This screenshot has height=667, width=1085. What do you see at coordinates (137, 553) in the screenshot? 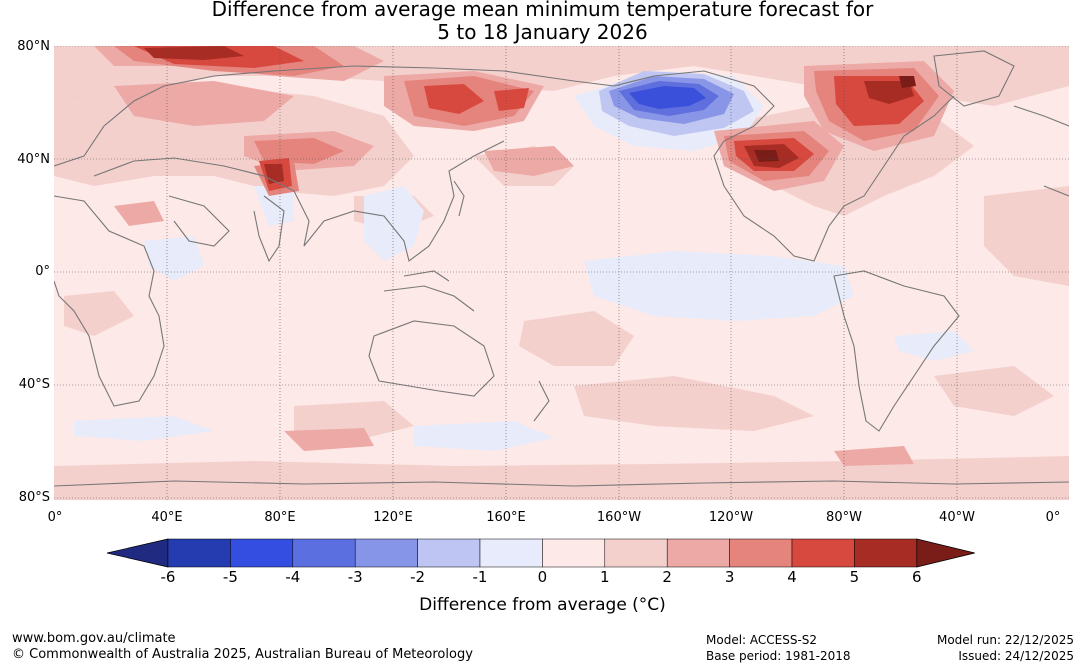
I see `colorbar-arrow-low` at bounding box center [137, 553].